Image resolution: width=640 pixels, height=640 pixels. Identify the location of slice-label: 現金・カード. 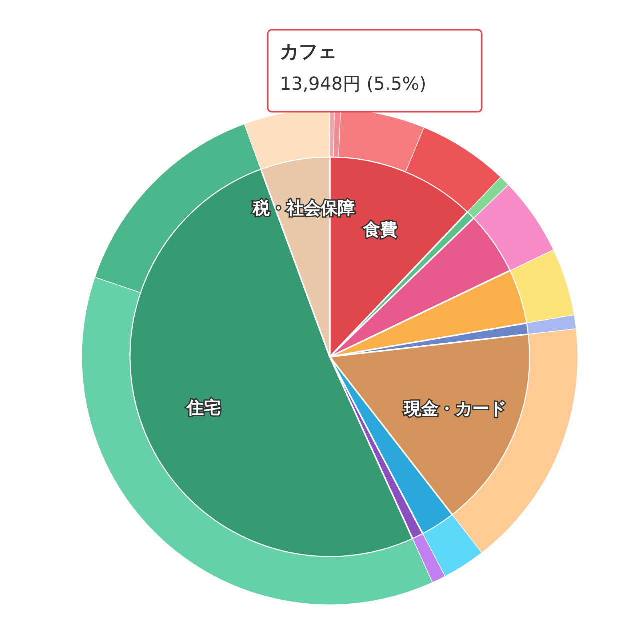
(454, 409).